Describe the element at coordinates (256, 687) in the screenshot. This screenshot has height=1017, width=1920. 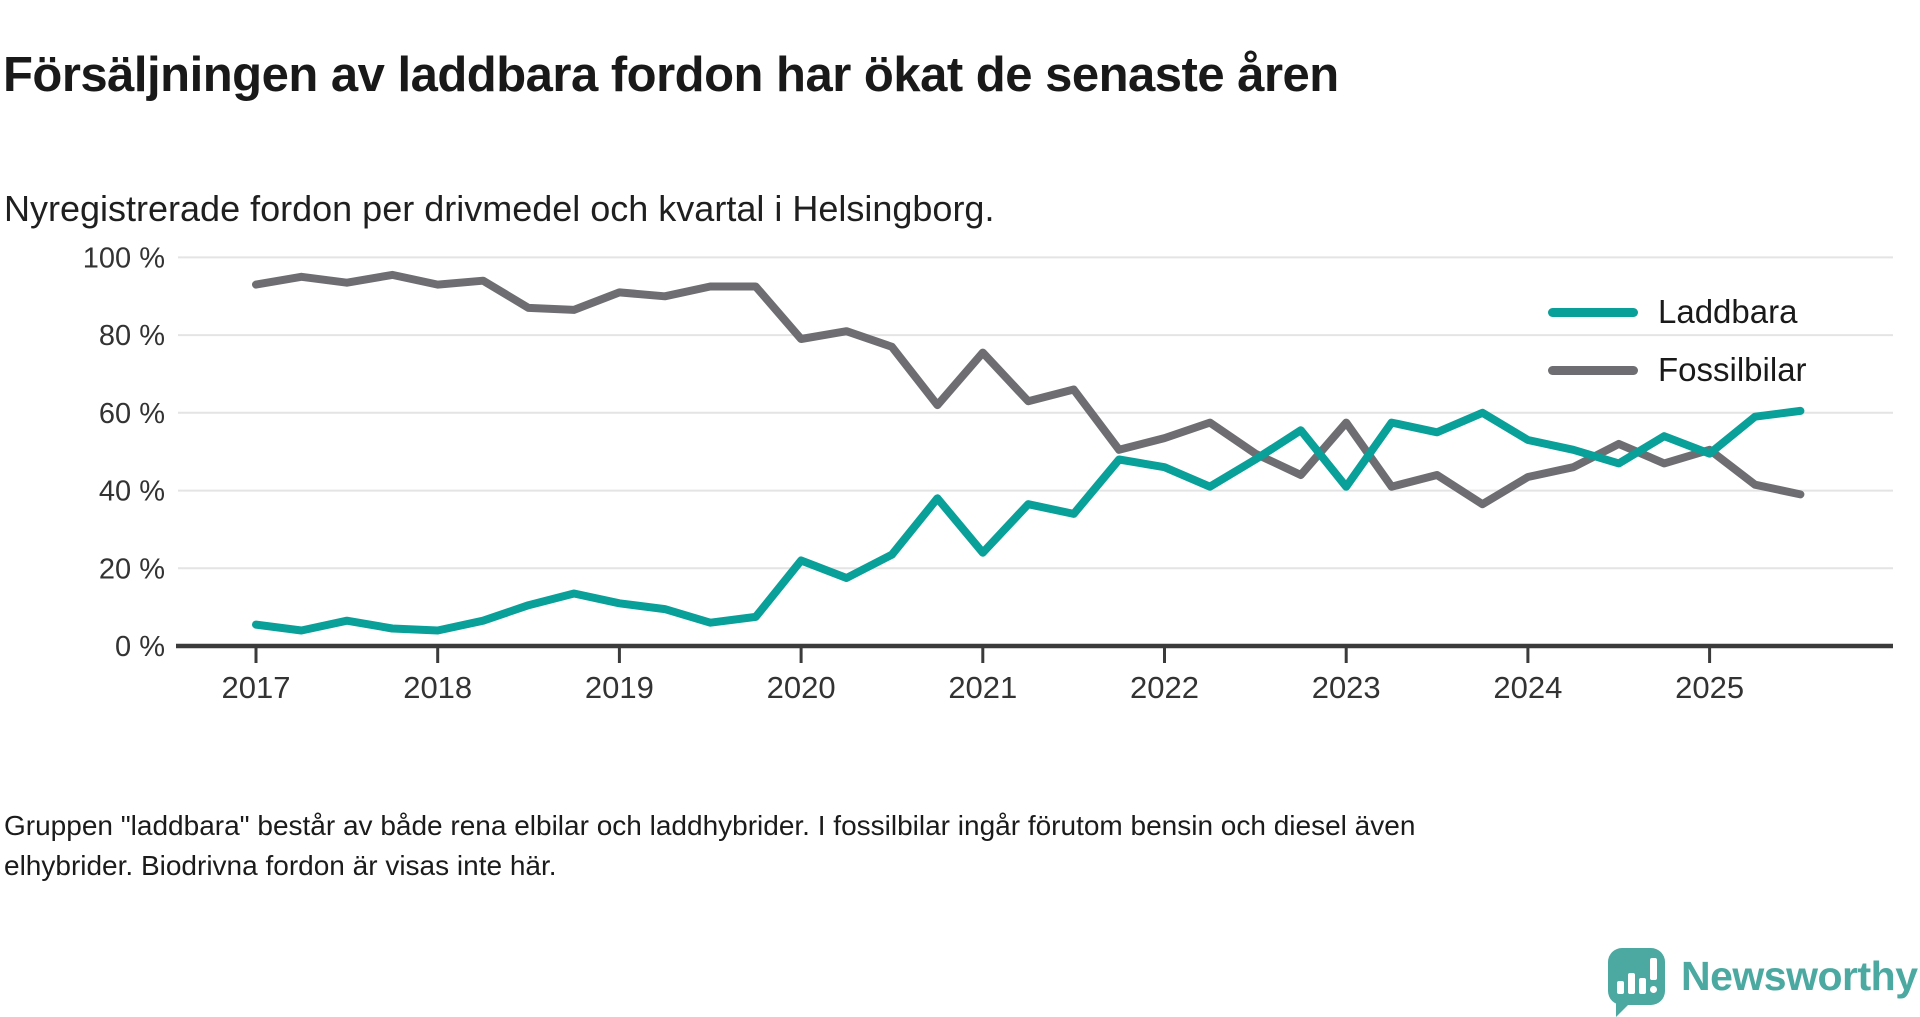
I see `x-axis-tick-label: 2017` at that location.